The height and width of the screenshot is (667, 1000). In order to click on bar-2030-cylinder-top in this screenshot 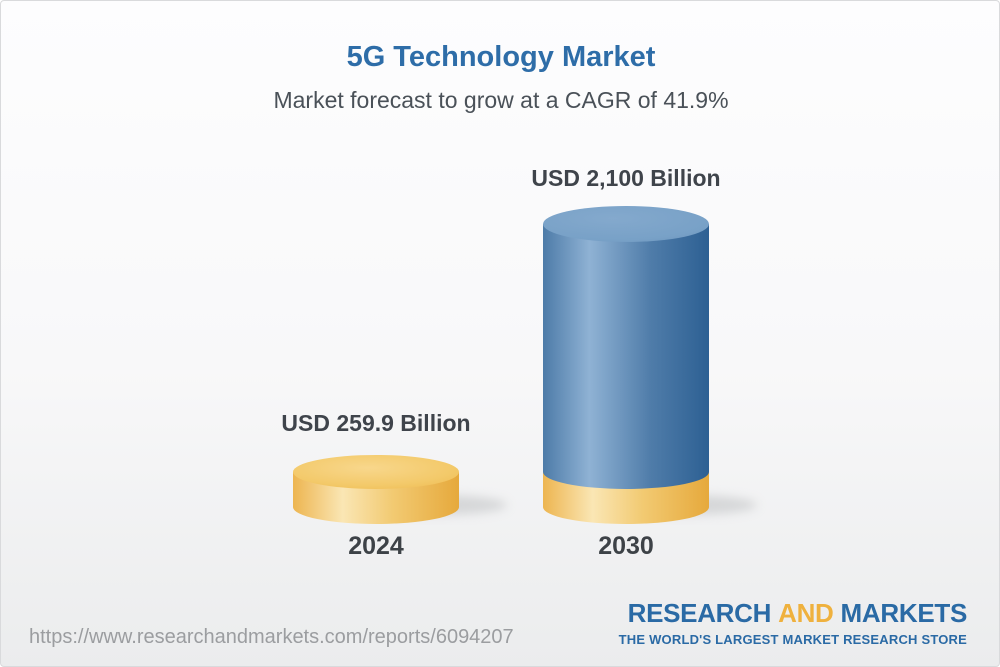, I will do `click(626, 224)`.